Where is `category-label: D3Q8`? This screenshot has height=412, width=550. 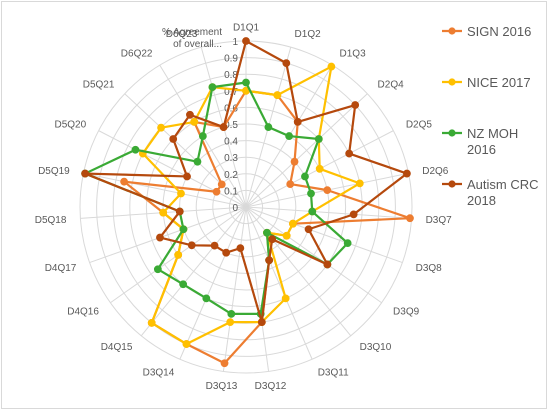 category-label: D3Q8 is located at coordinates (429, 268).